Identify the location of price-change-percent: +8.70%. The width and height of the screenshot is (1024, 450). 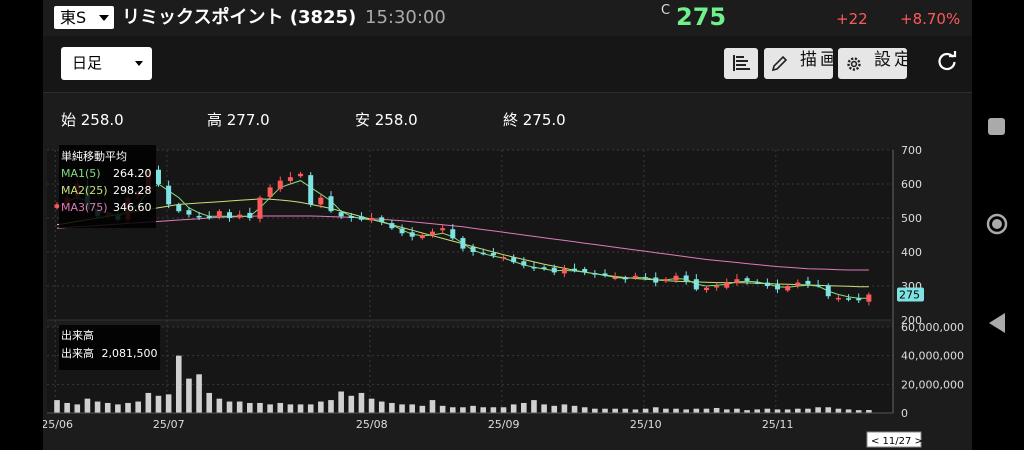
(930, 19).